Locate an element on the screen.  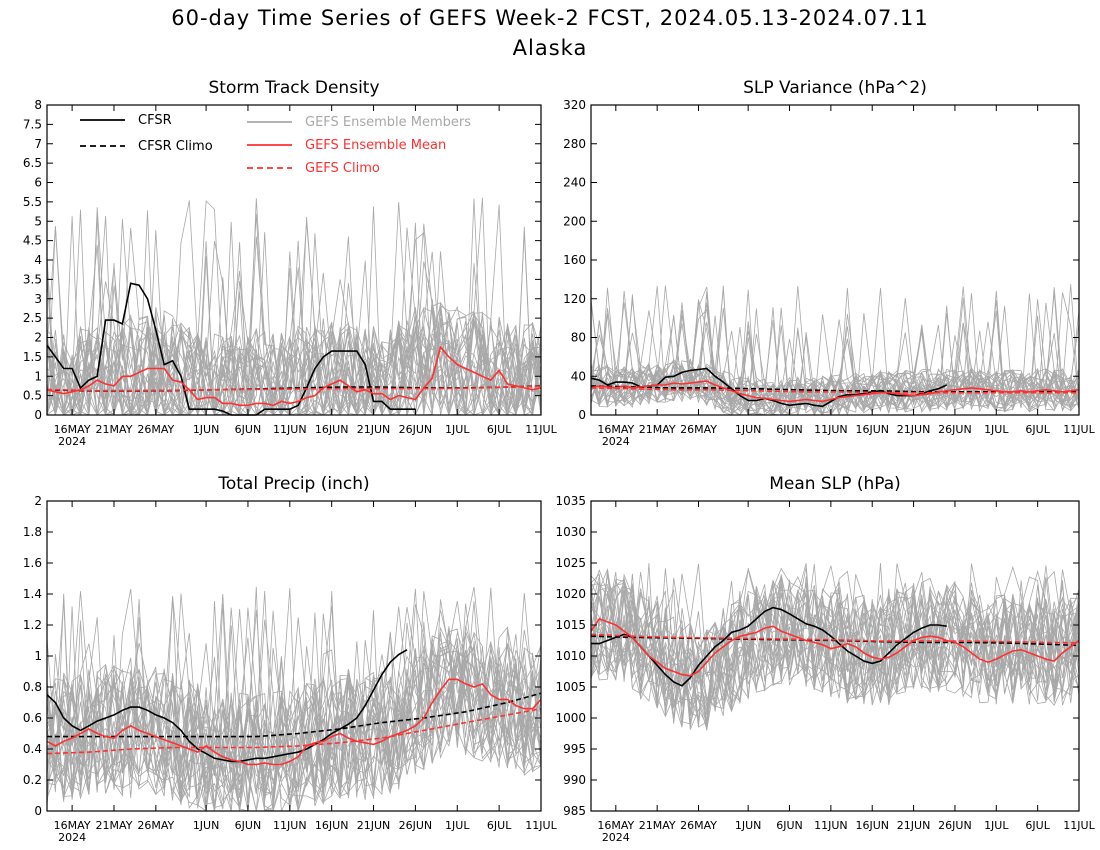
y-tick-label: 1010 is located at coordinates (570, 656).